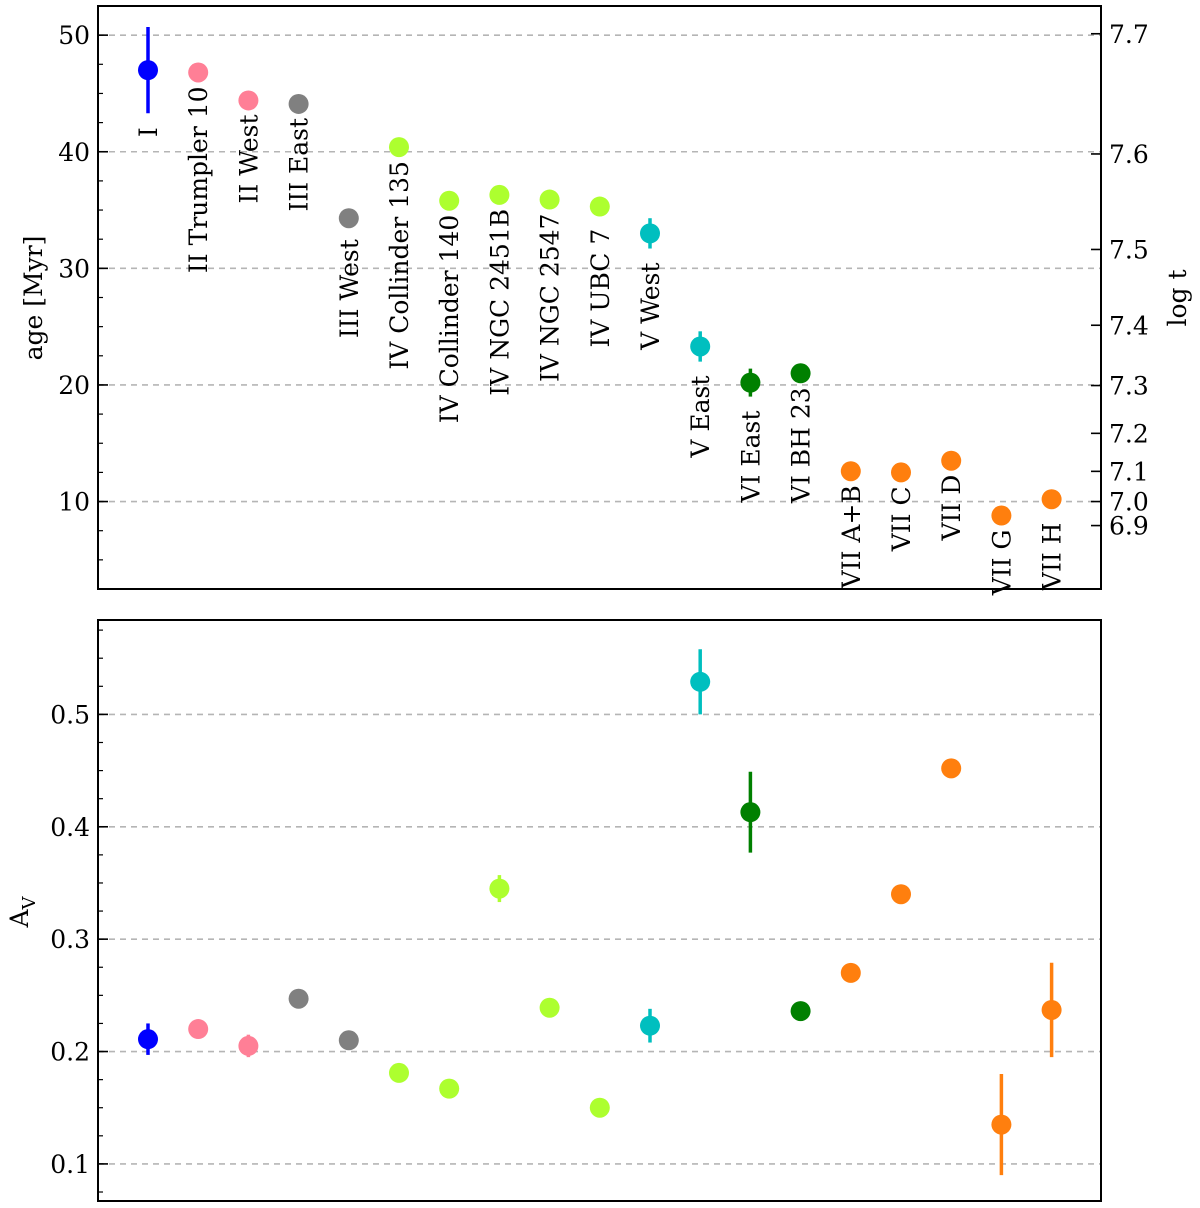 The image size is (1200, 1208). Describe the element at coordinates (79, 911) in the screenshot. I see `bottom-ticks: 0.1 0.2 0.3 0.4 0.5` at that location.